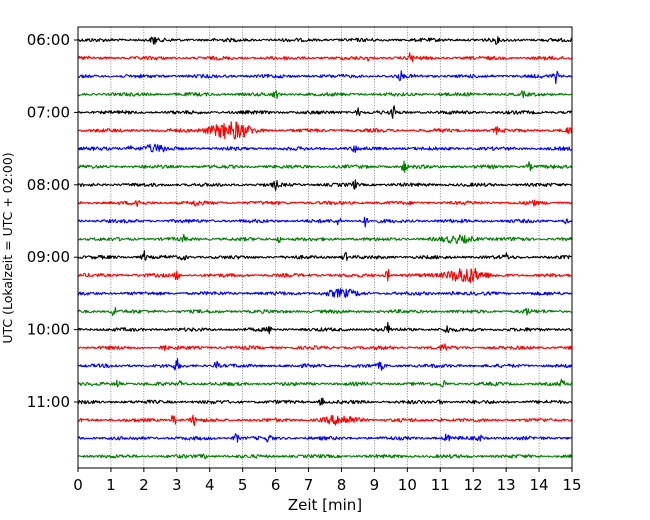  Describe the element at coordinates (210, 485) in the screenshot. I see `x-tick-label: 4` at that location.